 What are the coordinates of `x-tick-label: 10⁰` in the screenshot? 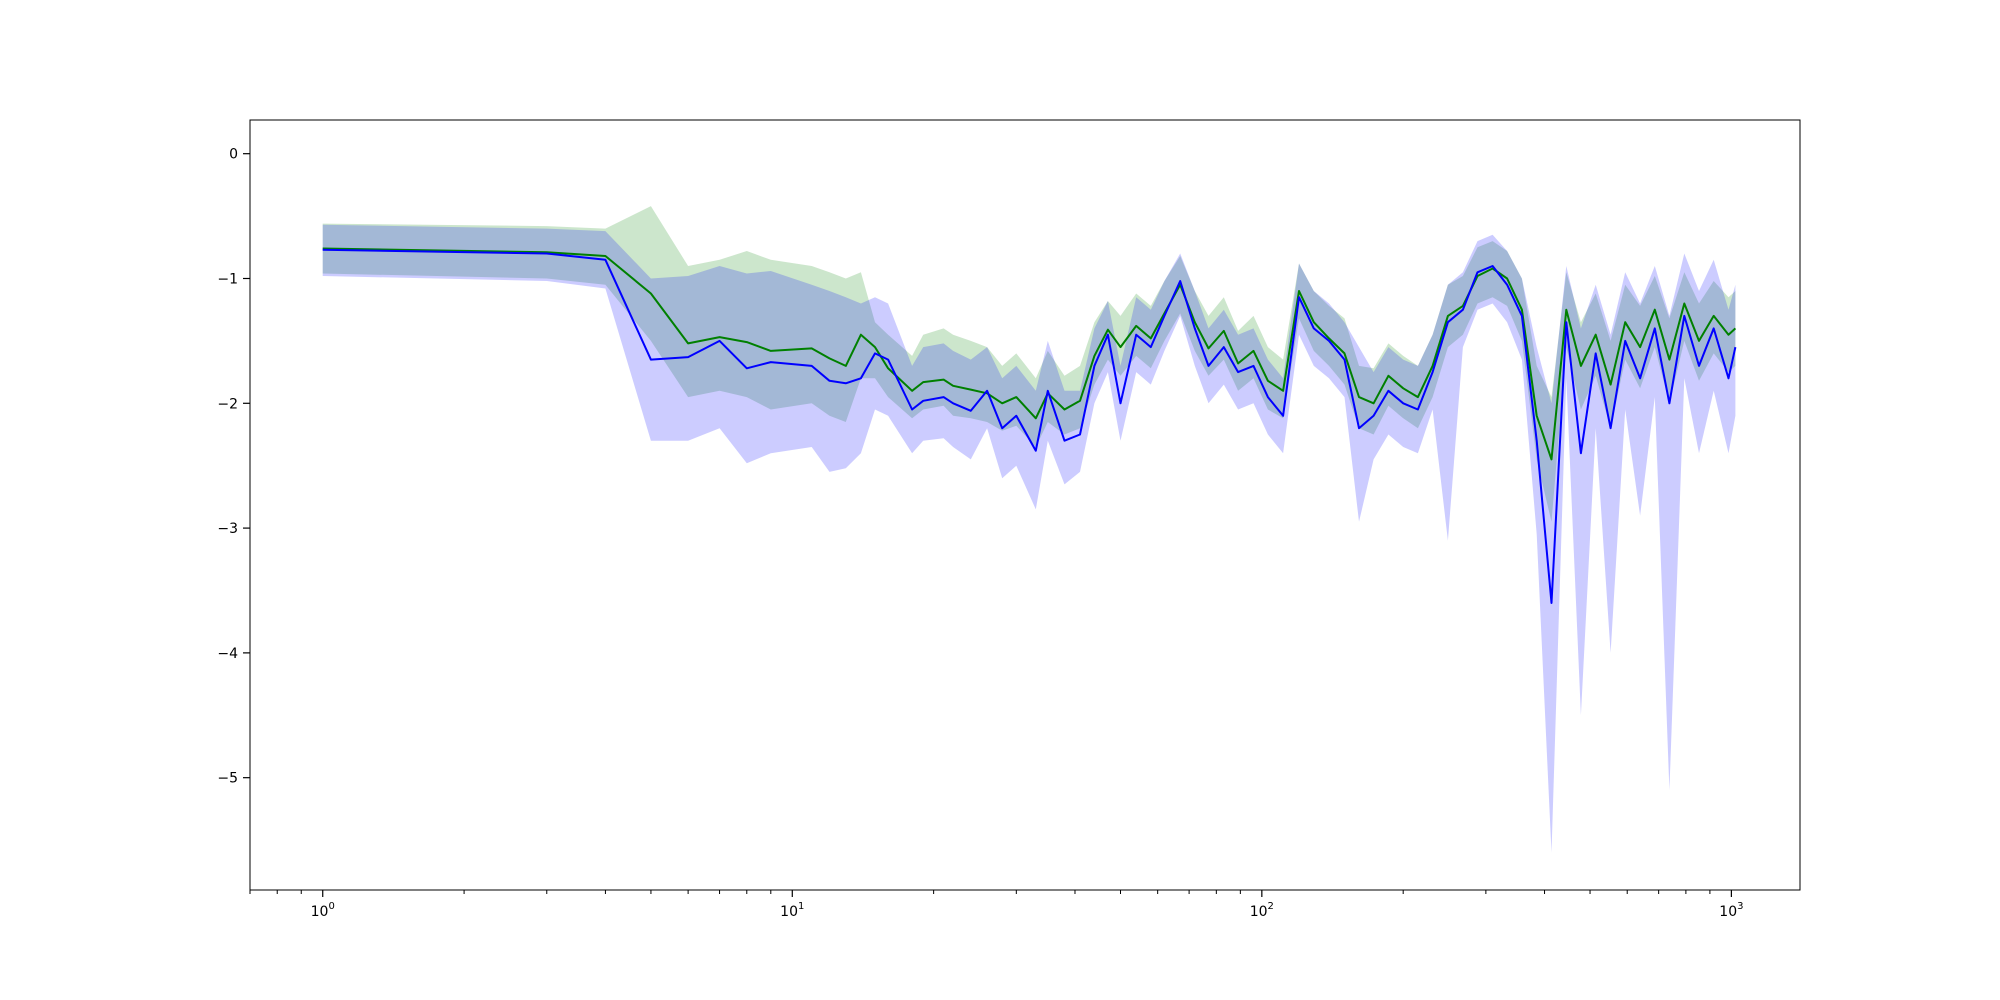 It's located at (323, 910).